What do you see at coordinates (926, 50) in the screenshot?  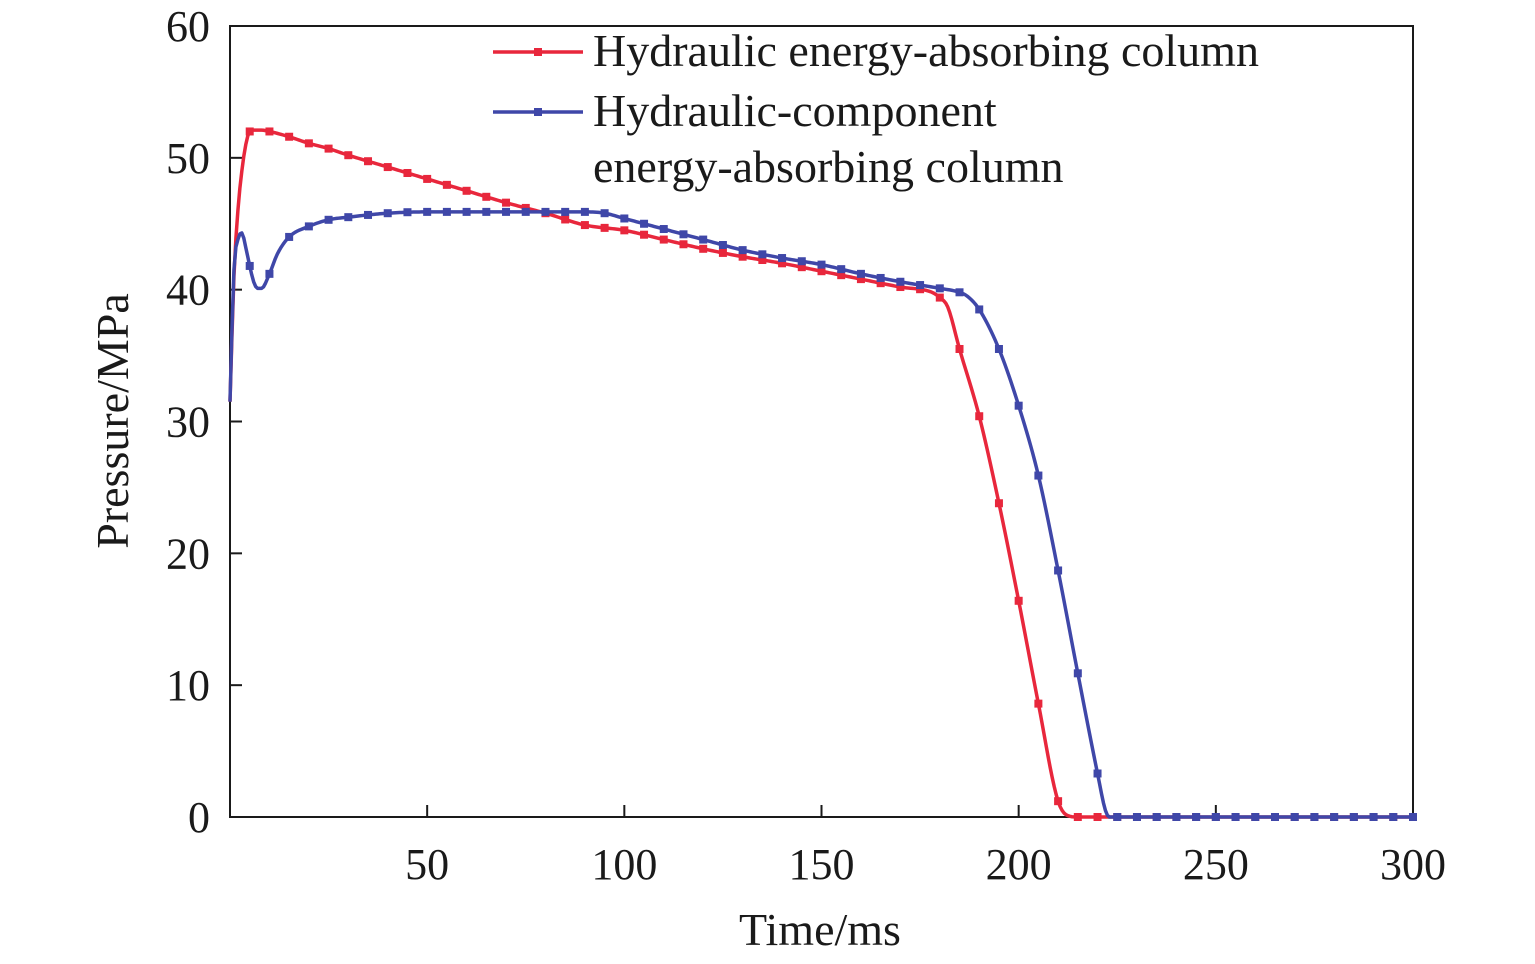 I see `legend-label: Hydraulic energy-absorbing column` at bounding box center [926, 50].